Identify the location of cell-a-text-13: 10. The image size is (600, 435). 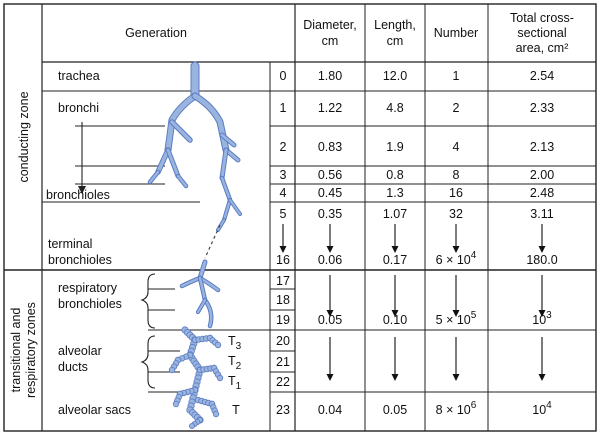
(539, 410).